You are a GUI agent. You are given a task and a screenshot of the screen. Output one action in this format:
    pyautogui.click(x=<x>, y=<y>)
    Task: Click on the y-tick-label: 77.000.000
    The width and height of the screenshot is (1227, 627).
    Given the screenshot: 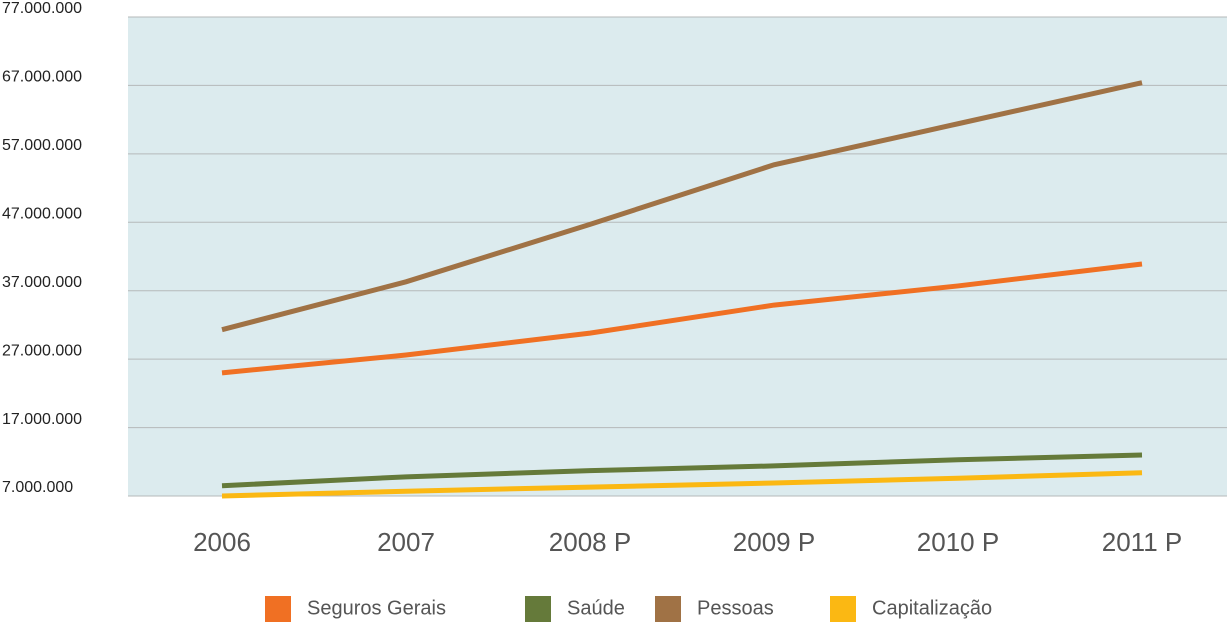 What is the action you would take?
    pyautogui.click(x=42, y=8)
    